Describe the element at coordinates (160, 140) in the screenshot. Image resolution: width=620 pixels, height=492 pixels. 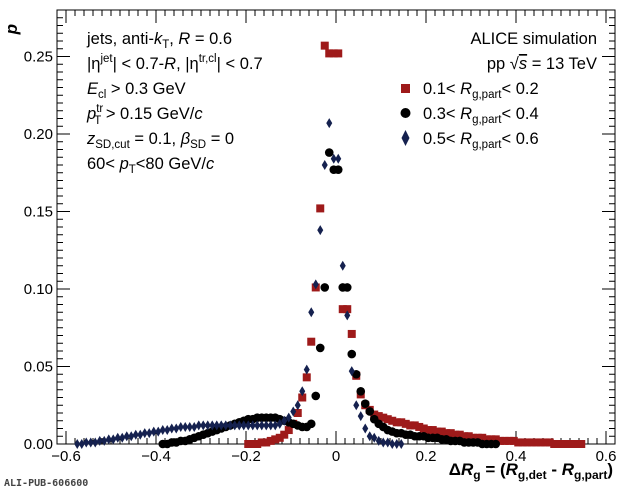
I see `annotation-line-5: zSD,cut = 0.1, βSD = 0` at that location.